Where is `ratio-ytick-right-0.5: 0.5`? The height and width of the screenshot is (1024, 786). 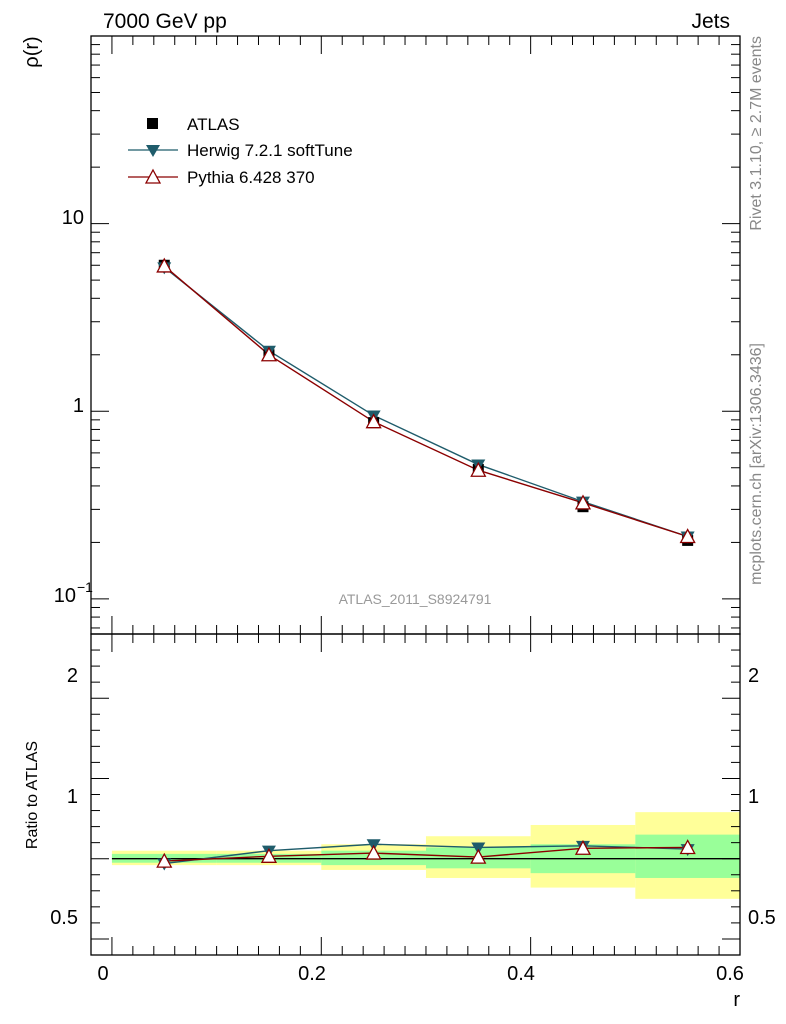
ratio-ytick-right-0.5: 0.5 is located at coordinates (762, 918).